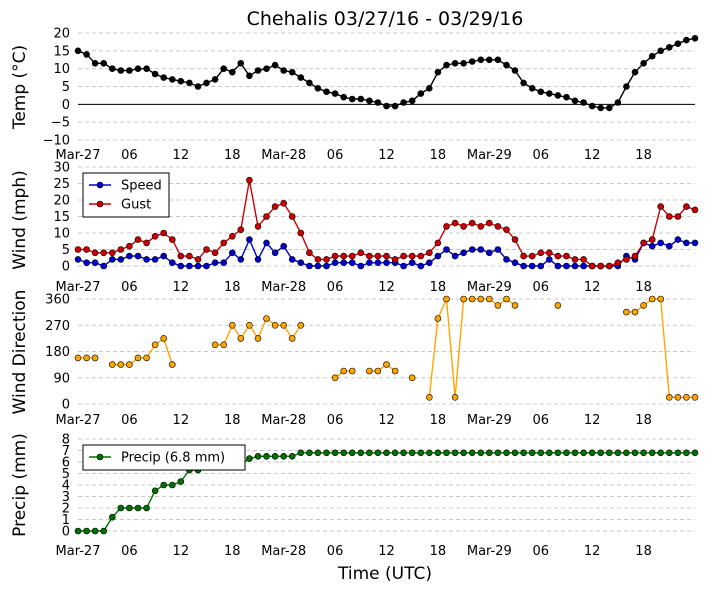 The height and width of the screenshot is (593, 705). Describe the element at coordinates (66, 250) in the screenshot. I see `y-tick-label: 5` at that location.